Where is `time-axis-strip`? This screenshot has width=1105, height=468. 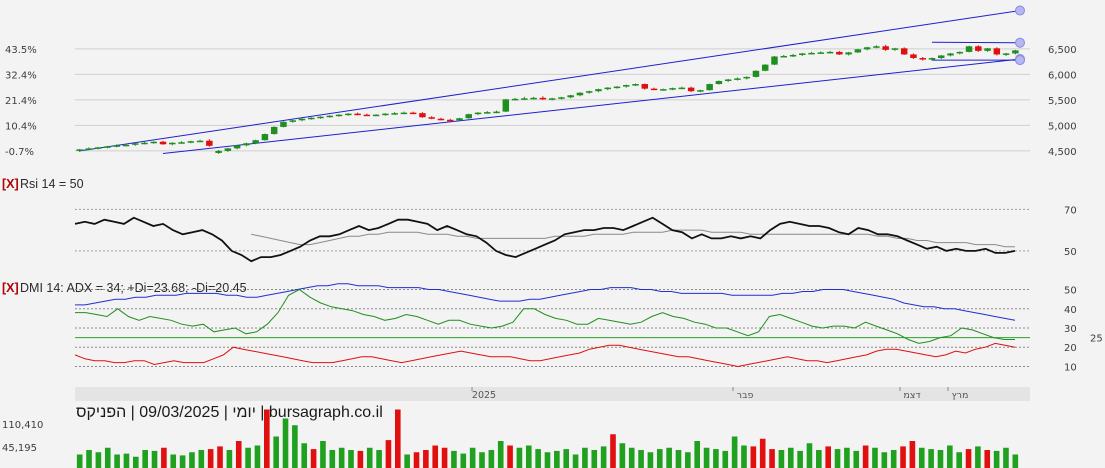
time-axis-strip is located at coordinates (552, 394).